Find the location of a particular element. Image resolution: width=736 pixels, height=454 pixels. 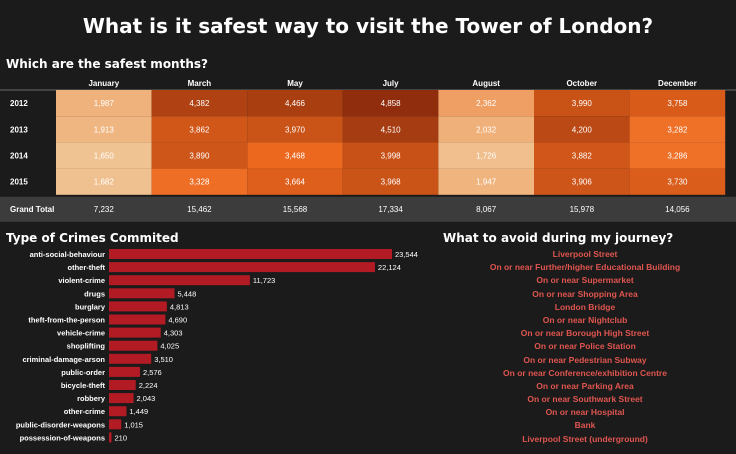

grand-total-label: Grand Total is located at coordinates (32, 209).